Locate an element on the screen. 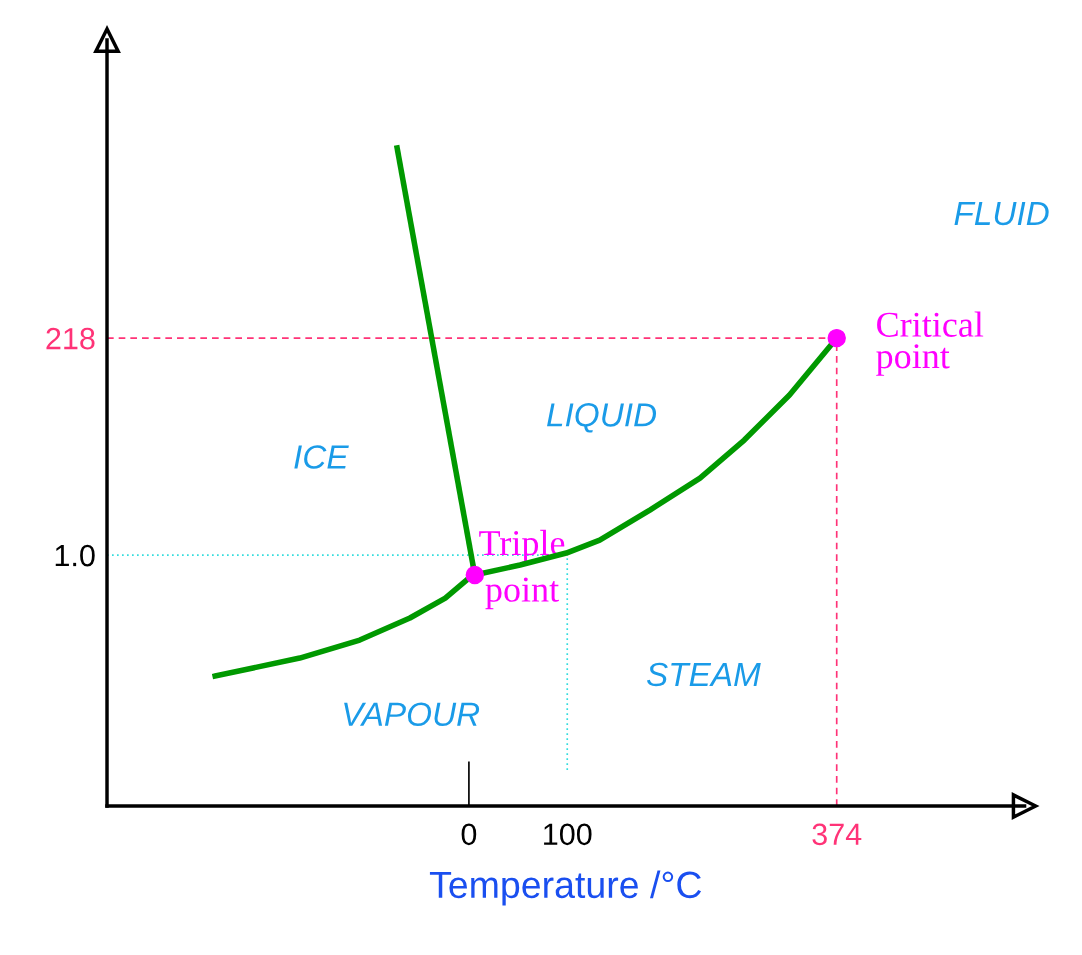 This screenshot has height=955, width=1082. annotation: LIQUID is located at coordinates (602, 418).